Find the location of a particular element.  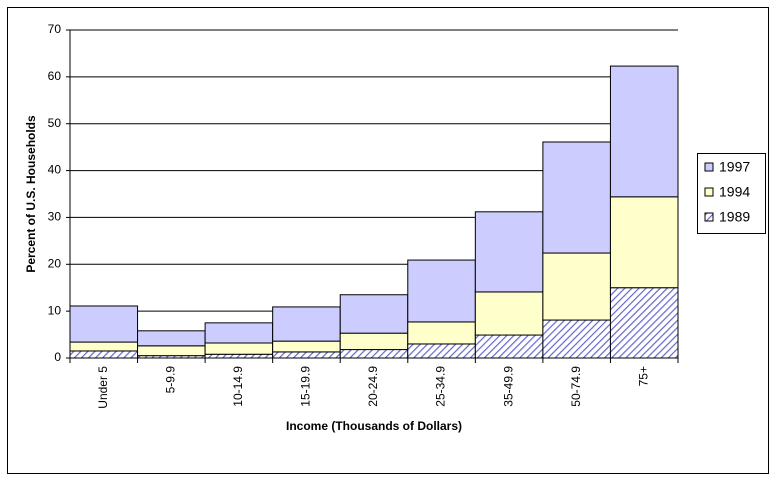

legend-label: 1997 is located at coordinates (734, 167).